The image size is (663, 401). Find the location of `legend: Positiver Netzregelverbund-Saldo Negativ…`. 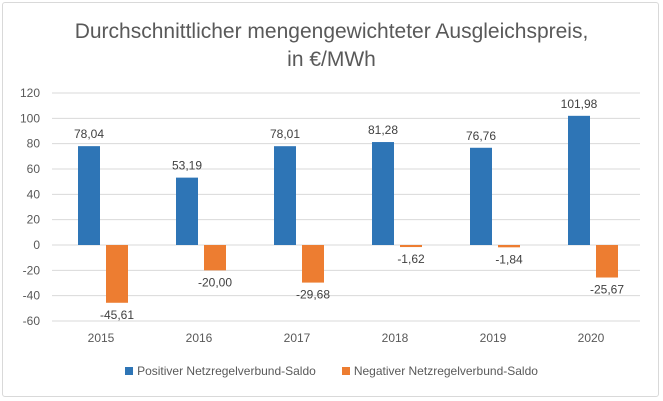

legend: Positiver Netzregelverbund-Saldo Negativ… is located at coordinates (331, 371).